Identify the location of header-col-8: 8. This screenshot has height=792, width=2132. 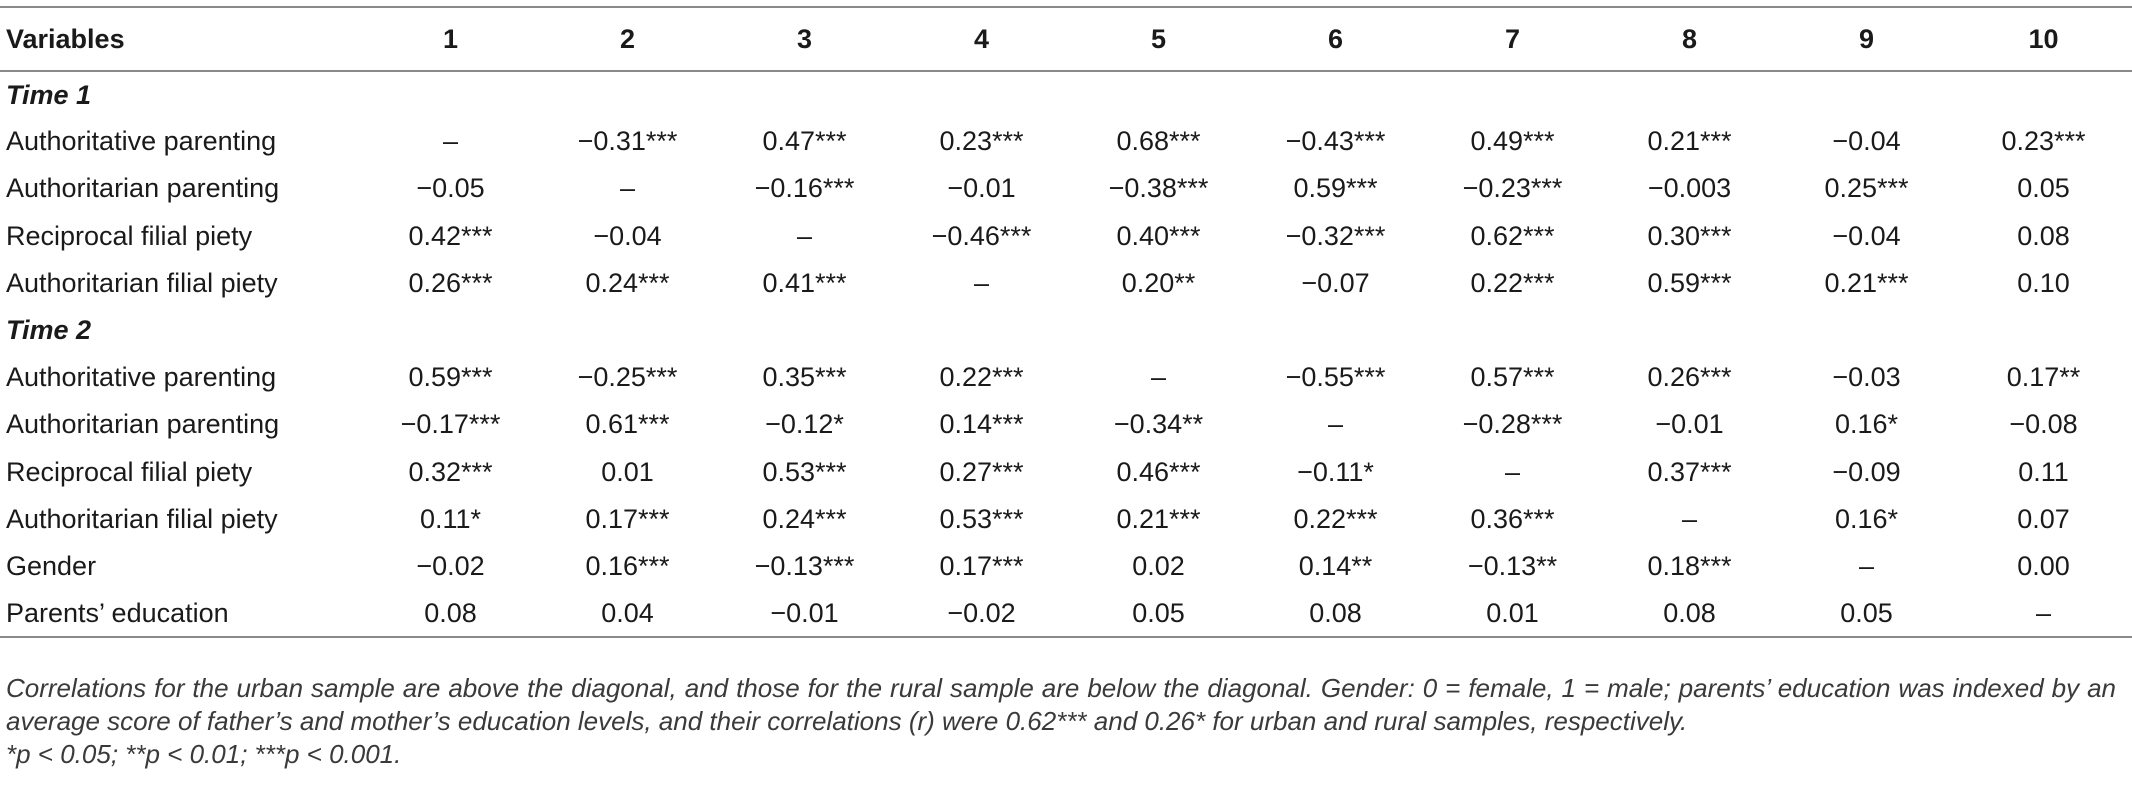
(1689, 39).